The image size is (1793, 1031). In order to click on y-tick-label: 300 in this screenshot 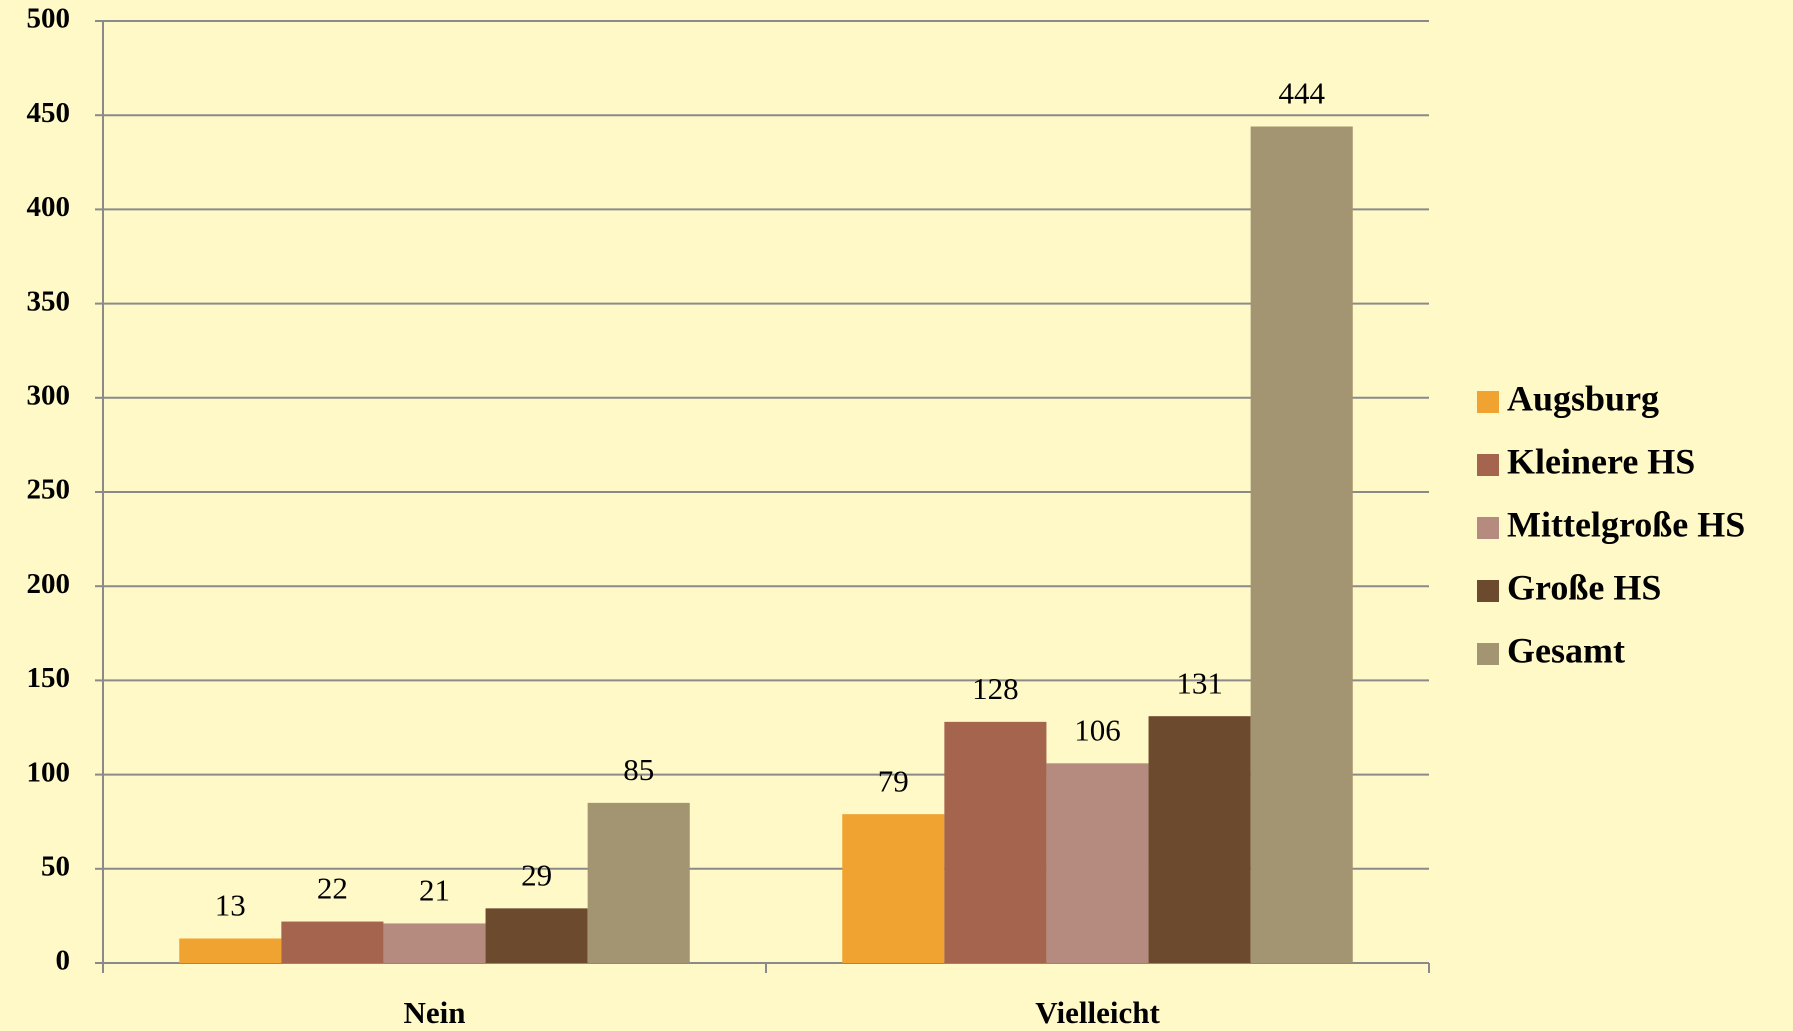, I will do `click(49, 395)`.